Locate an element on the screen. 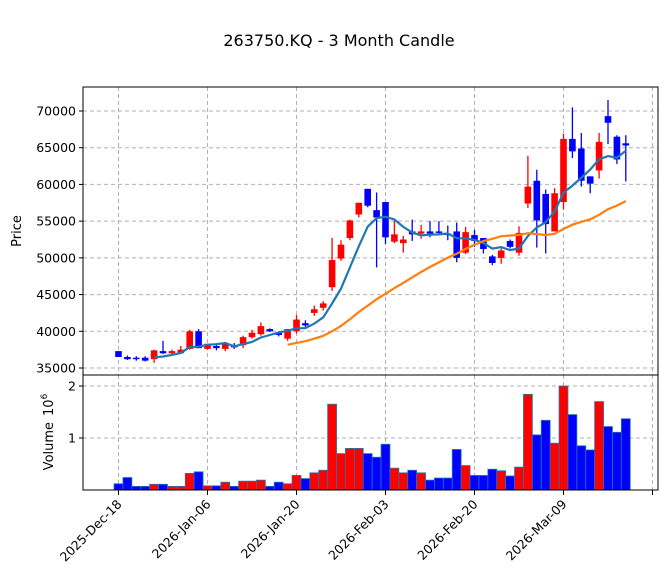  price-y-ticks: 35000 40000 45000 50000 55000 60000 65000 70000 is located at coordinates (59, 240).